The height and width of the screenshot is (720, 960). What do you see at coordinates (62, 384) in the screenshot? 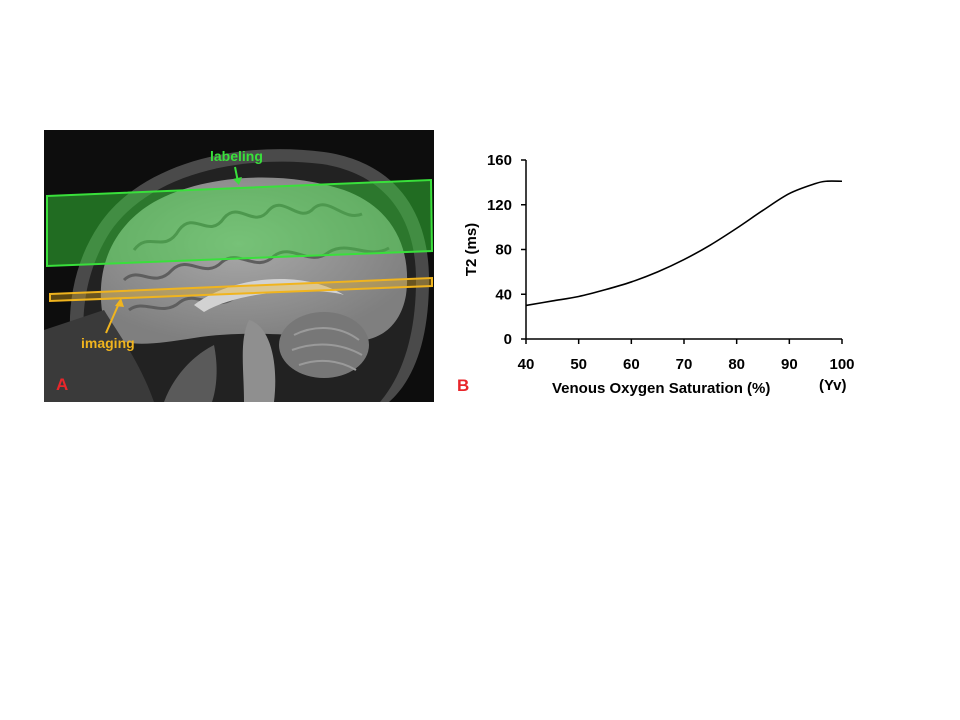
I see `panel-letter-a: A` at bounding box center [62, 384].